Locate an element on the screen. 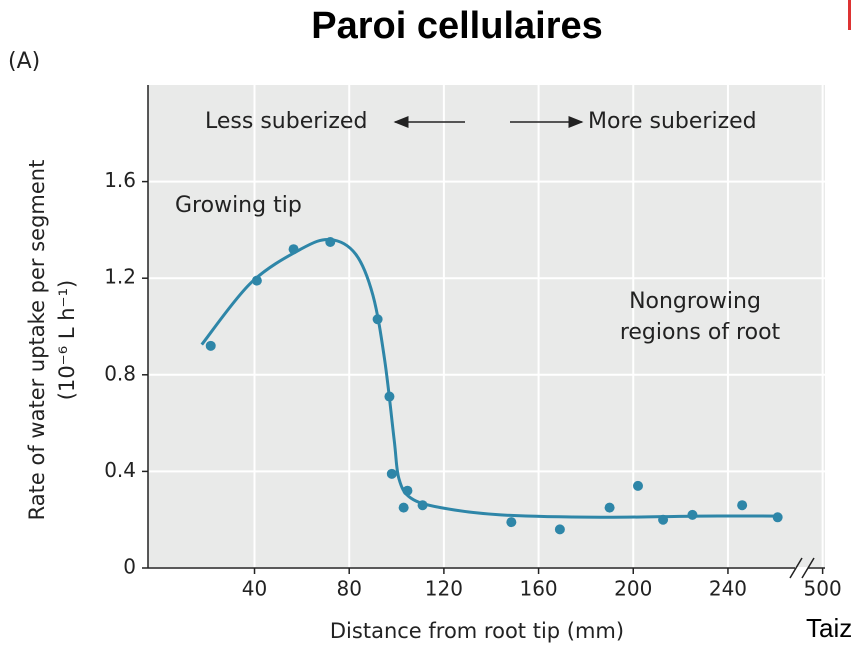  x-tick-label: 160 is located at coordinates (538, 589).